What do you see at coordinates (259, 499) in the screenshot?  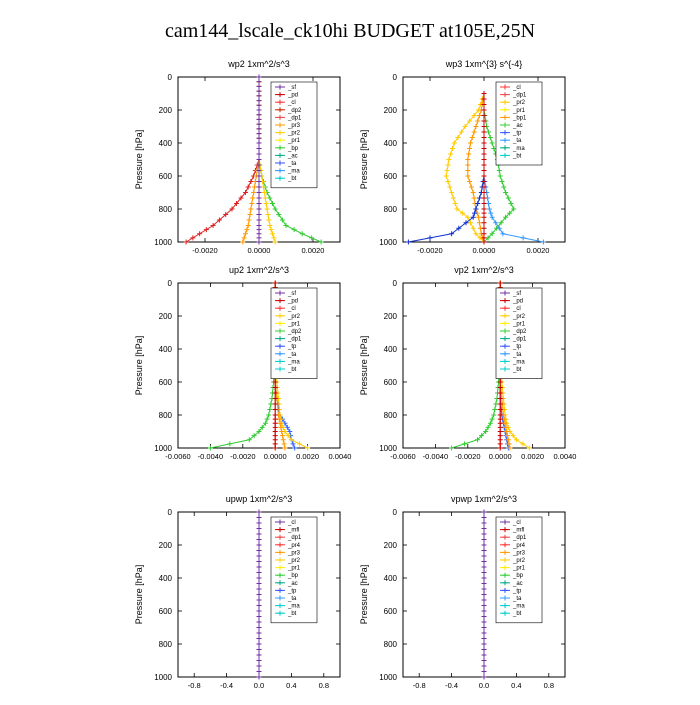 I see `panel-title: upwp 1xm^2/s^3` at bounding box center [259, 499].